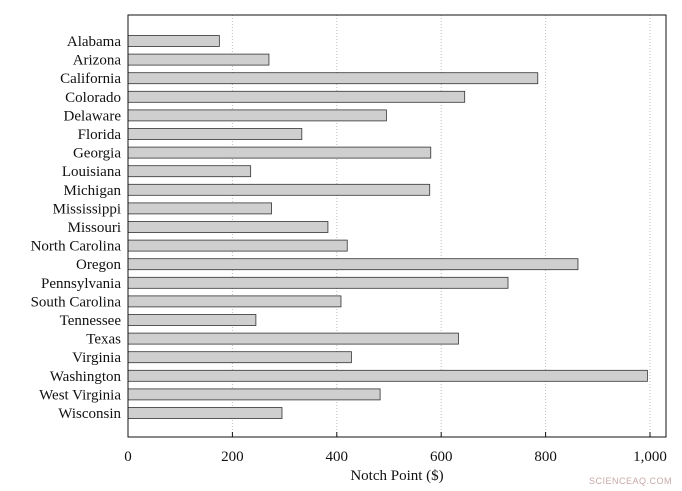  I want to click on category-label: West Virginia, so click(80, 395).